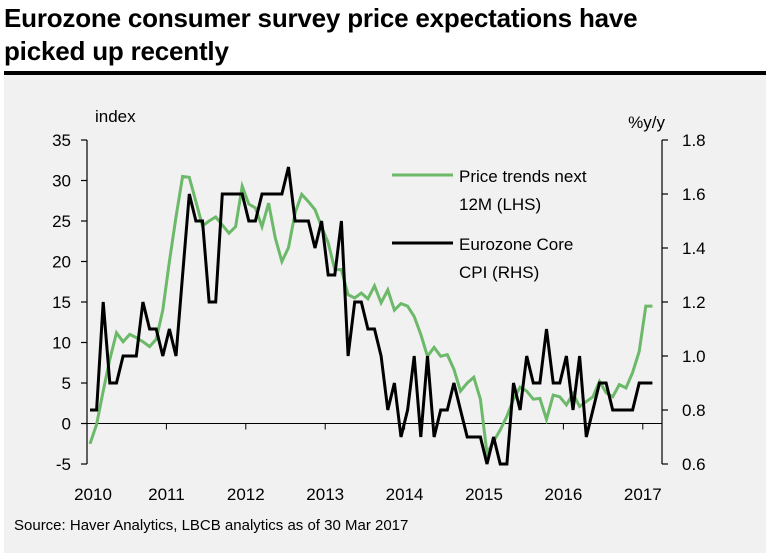 The image size is (768, 553). Describe the element at coordinates (484, 494) in the screenshot. I see `x-tick-label: 2015` at that location.